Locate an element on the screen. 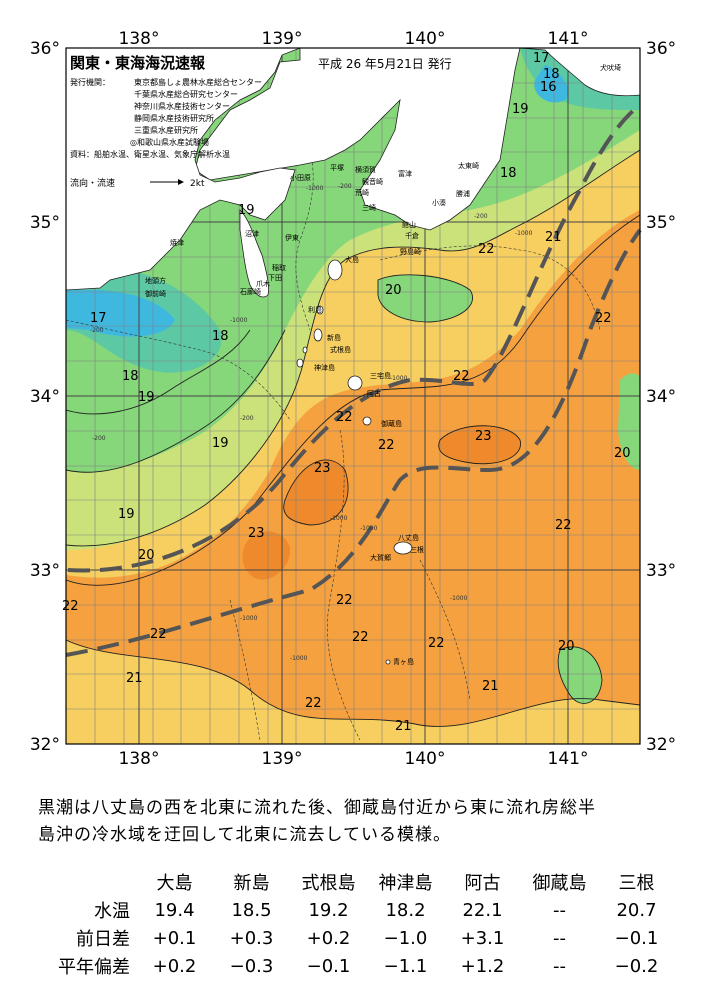 The image size is (709, 1002). place-label: 館山 is located at coordinates (409, 224).